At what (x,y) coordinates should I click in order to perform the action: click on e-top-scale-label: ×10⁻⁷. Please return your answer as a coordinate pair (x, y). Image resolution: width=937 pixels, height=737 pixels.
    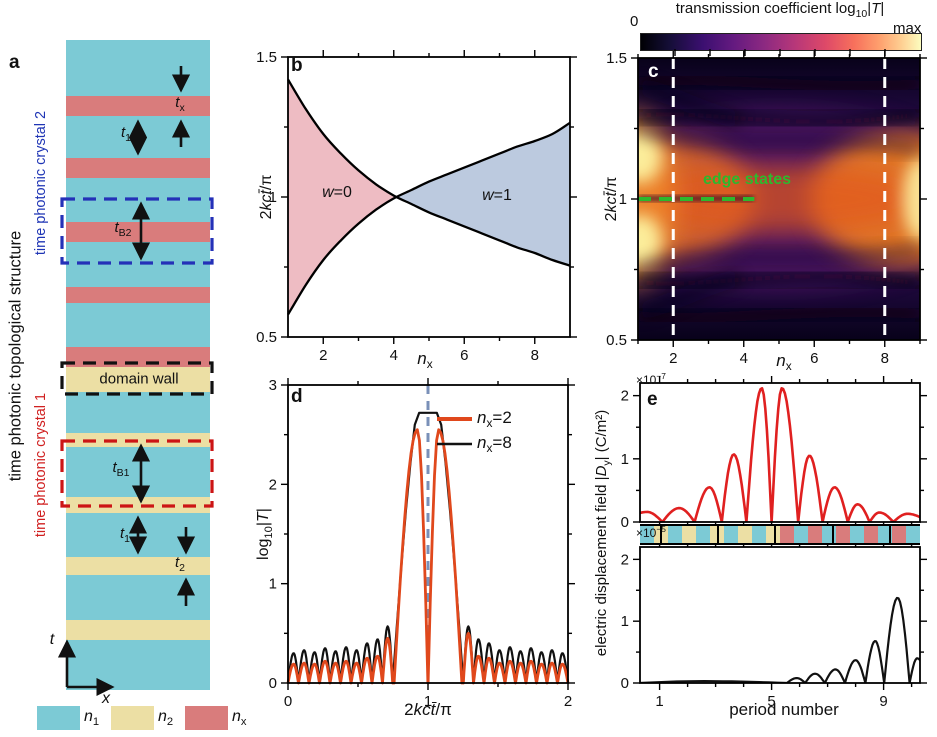
    Looking at the image, I should click on (651, 379).